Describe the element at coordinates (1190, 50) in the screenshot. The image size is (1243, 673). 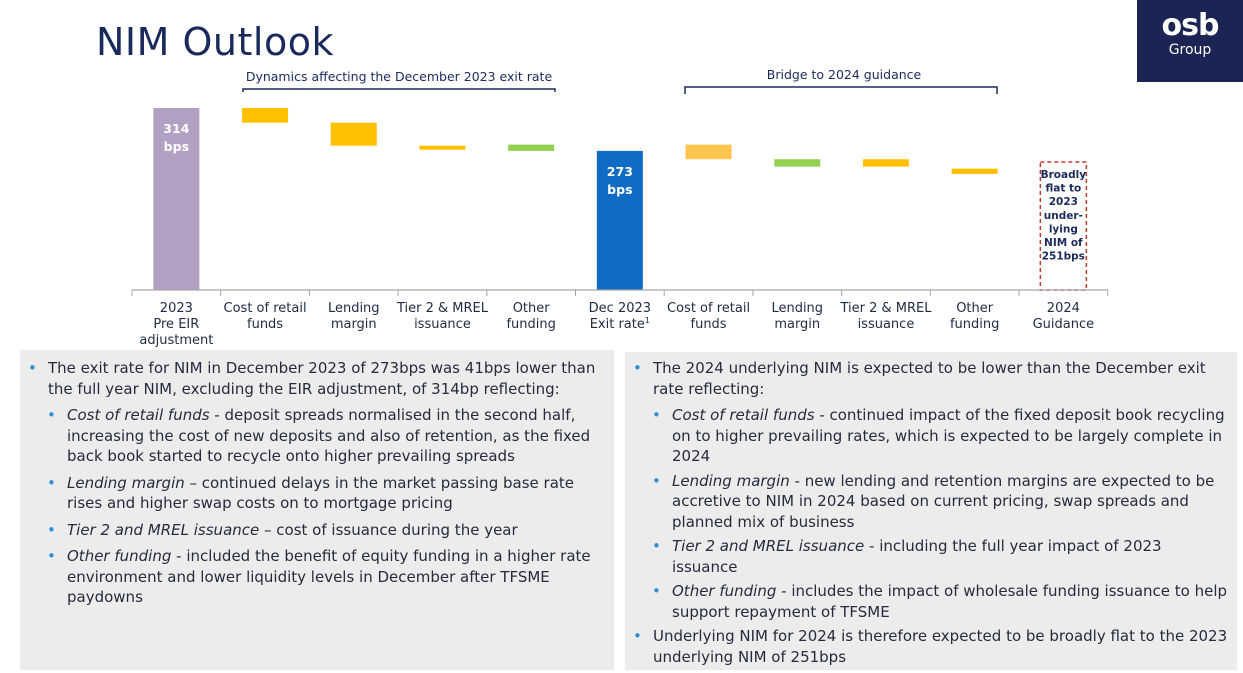
I see `logo-sub-text: Group` at that location.